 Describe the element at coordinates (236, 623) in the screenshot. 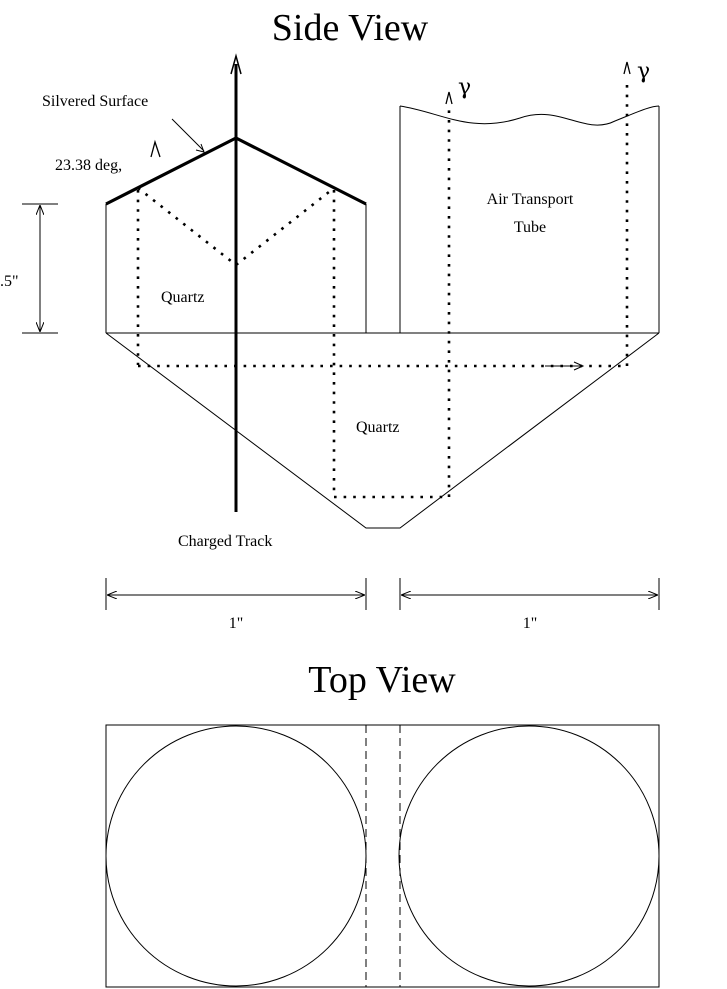

I see `width-left-label: 1"` at that location.